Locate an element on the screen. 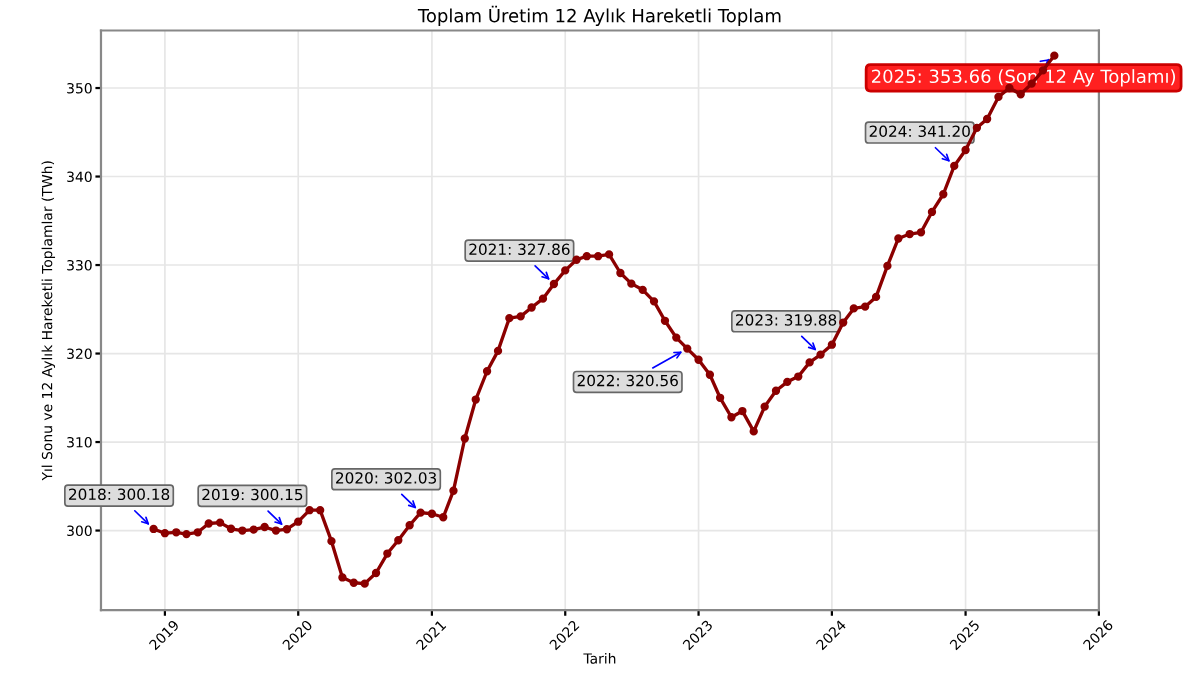  chart-title: Toplam Üretim 12 Aylık Hareketli Toplam is located at coordinates (599, 15).